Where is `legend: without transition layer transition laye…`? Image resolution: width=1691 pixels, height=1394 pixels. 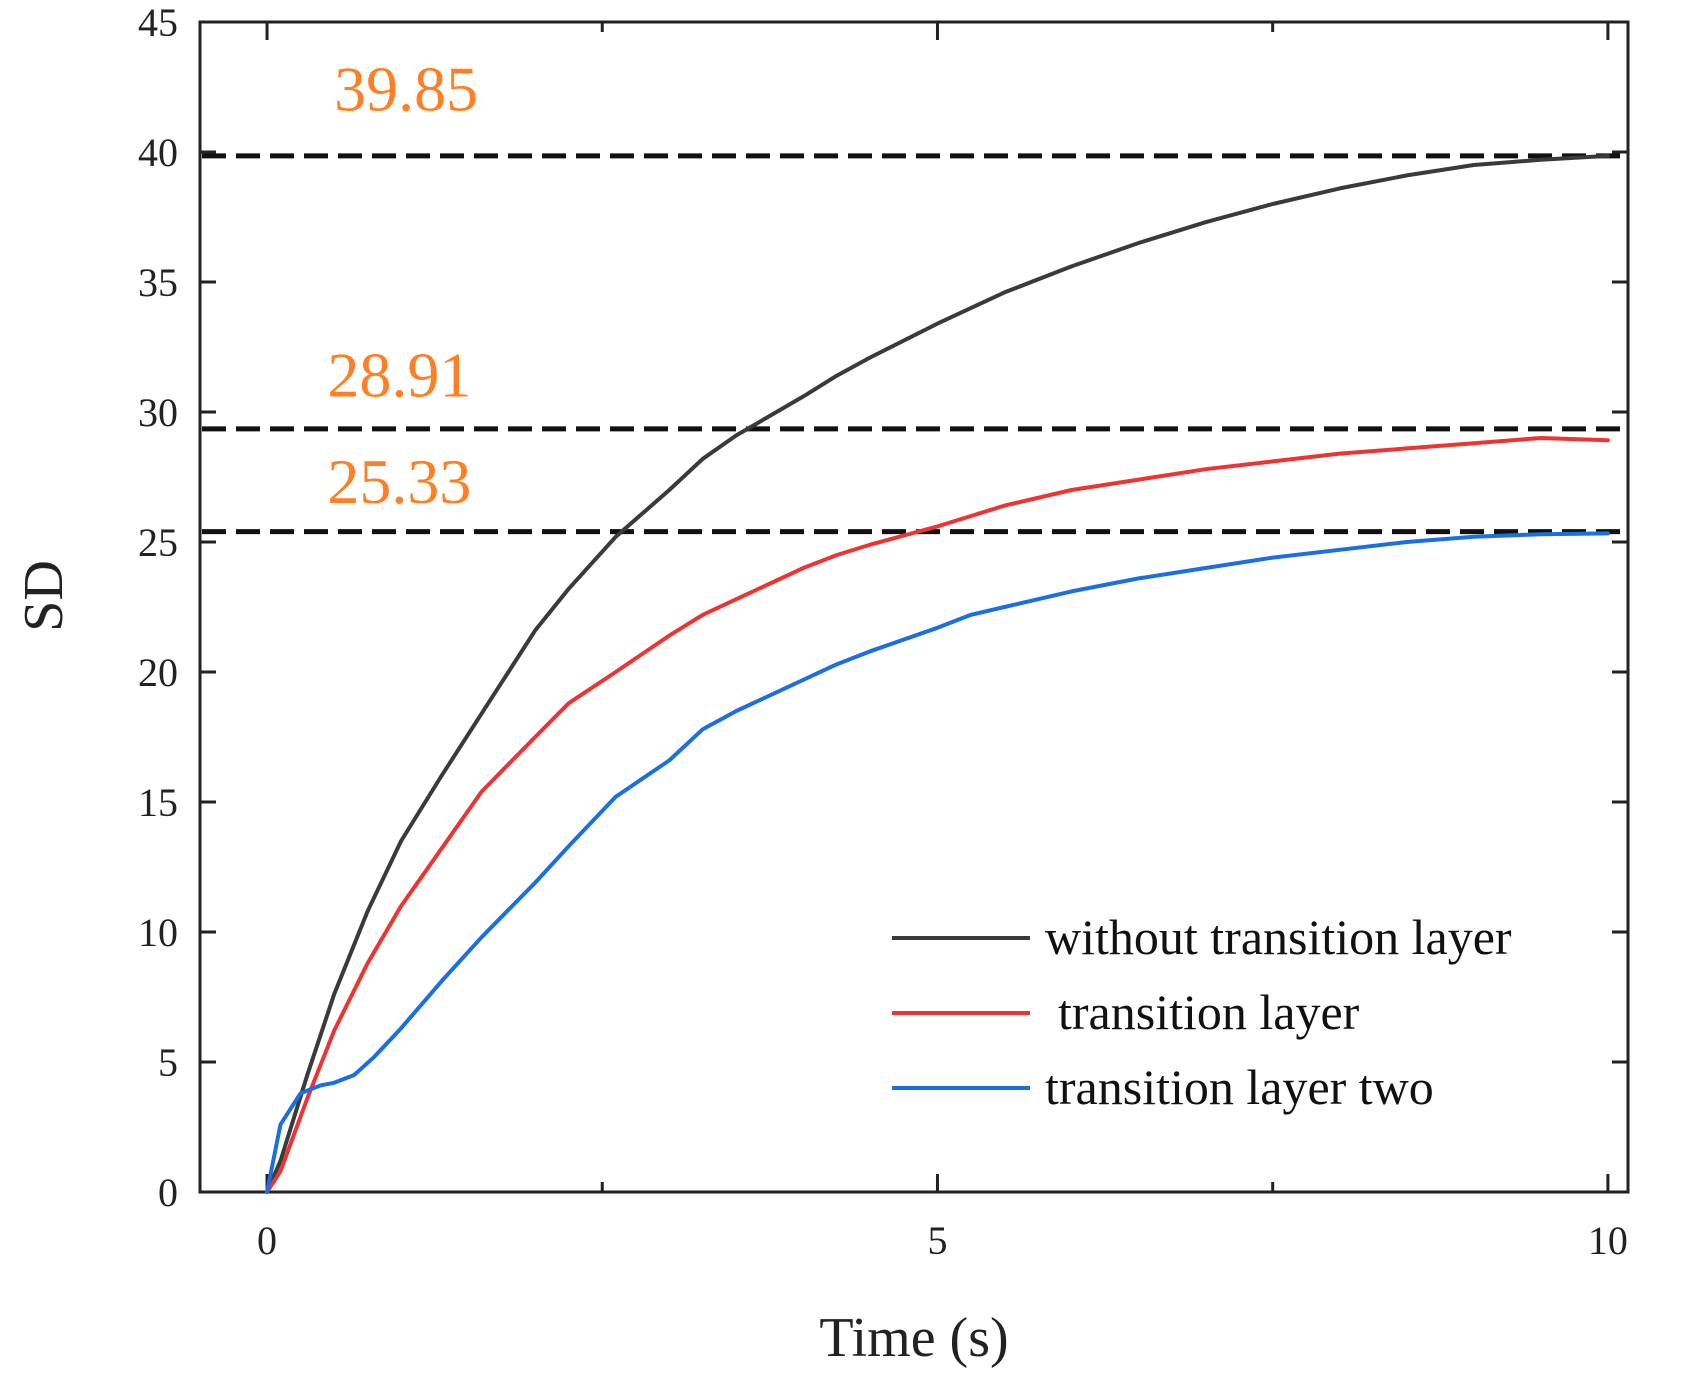
legend: without transition layer transition laye… is located at coordinates (1202, 1012).